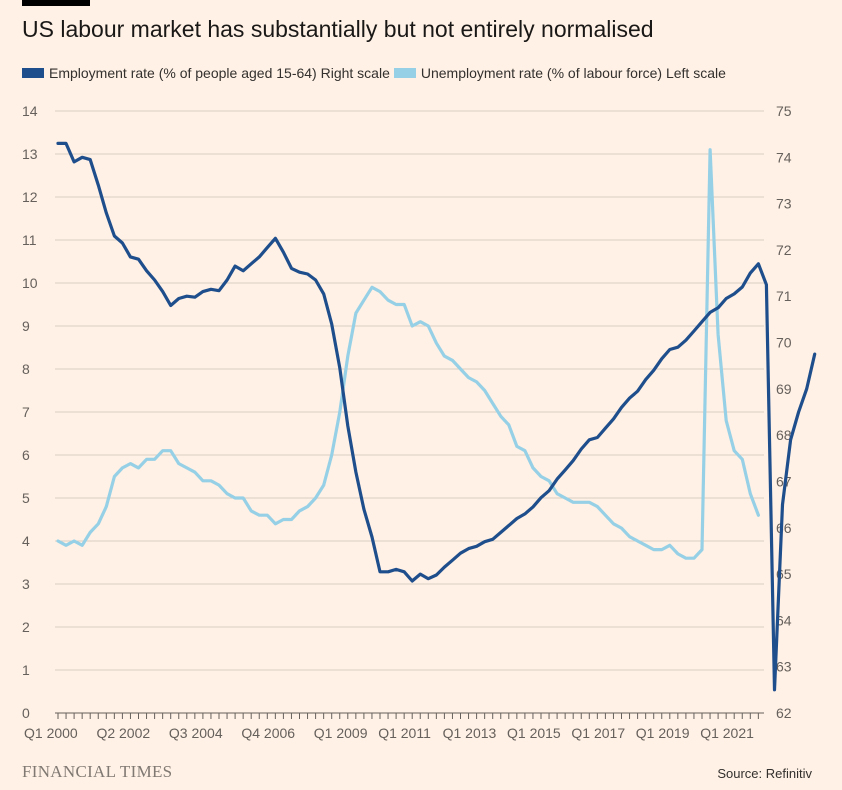 The image size is (842, 790). What do you see at coordinates (26, 412) in the screenshot?
I see `y-left-tick-7: 7` at bounding box center [26, 412].